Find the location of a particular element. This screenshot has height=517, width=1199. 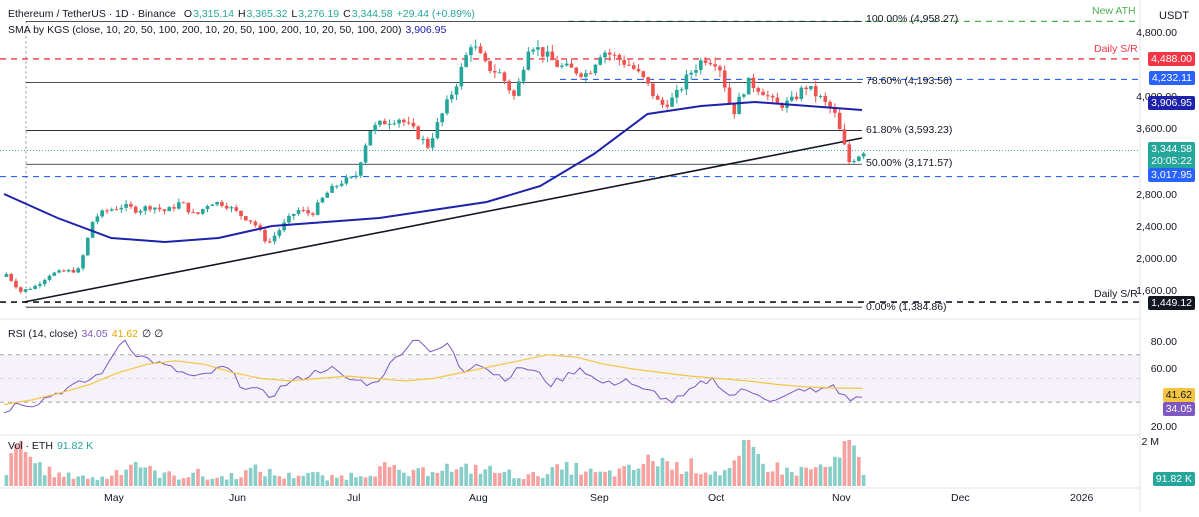

symbol-title: Ethereum / TetherUS · 1D · Binance is located at coordinates (92, 14).